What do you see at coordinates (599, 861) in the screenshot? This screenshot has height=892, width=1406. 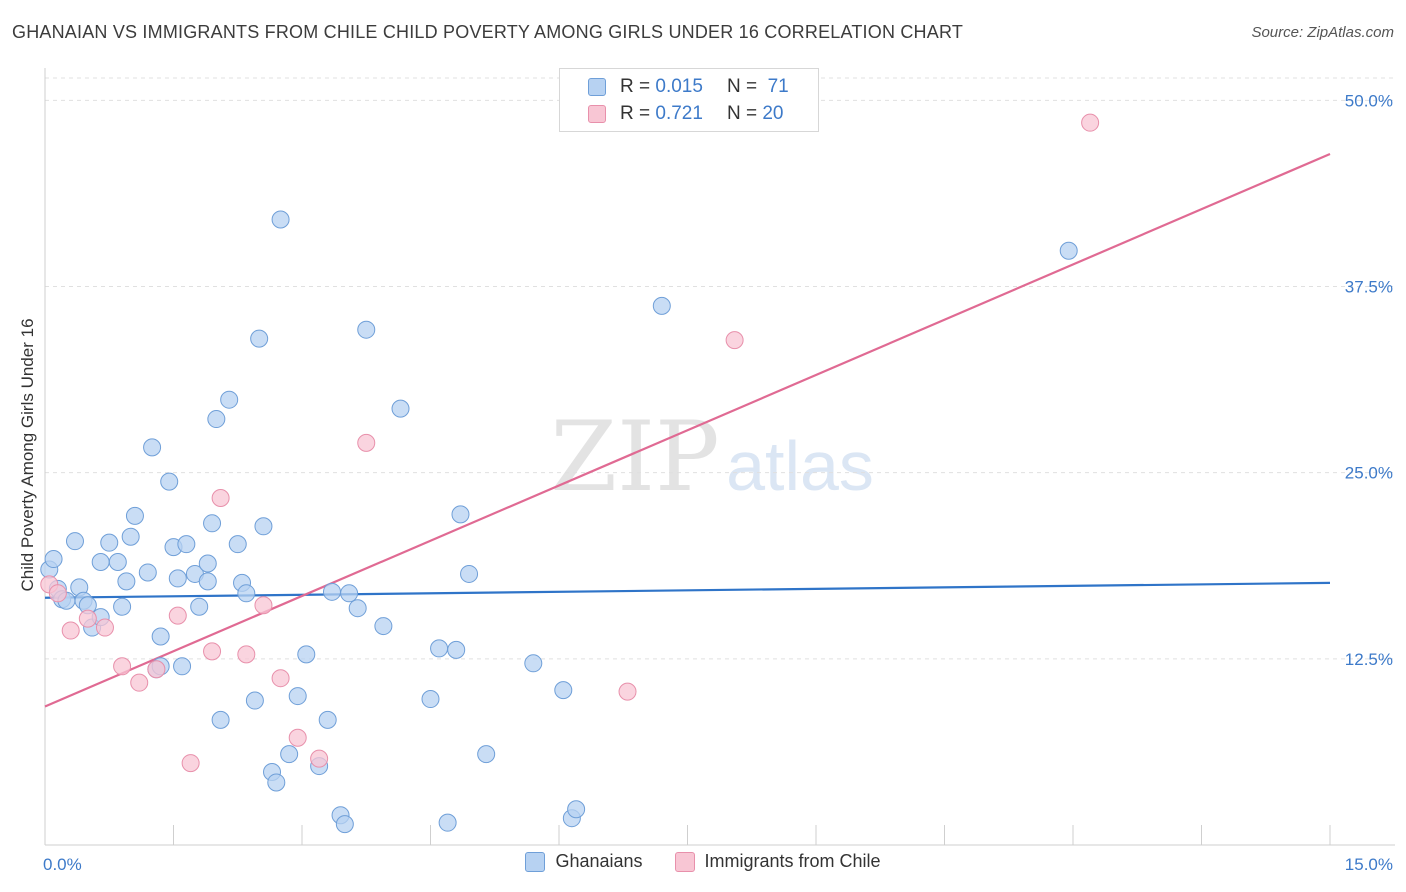 I see `legend-label: Ghanaians` at bounding box center [599, 861].